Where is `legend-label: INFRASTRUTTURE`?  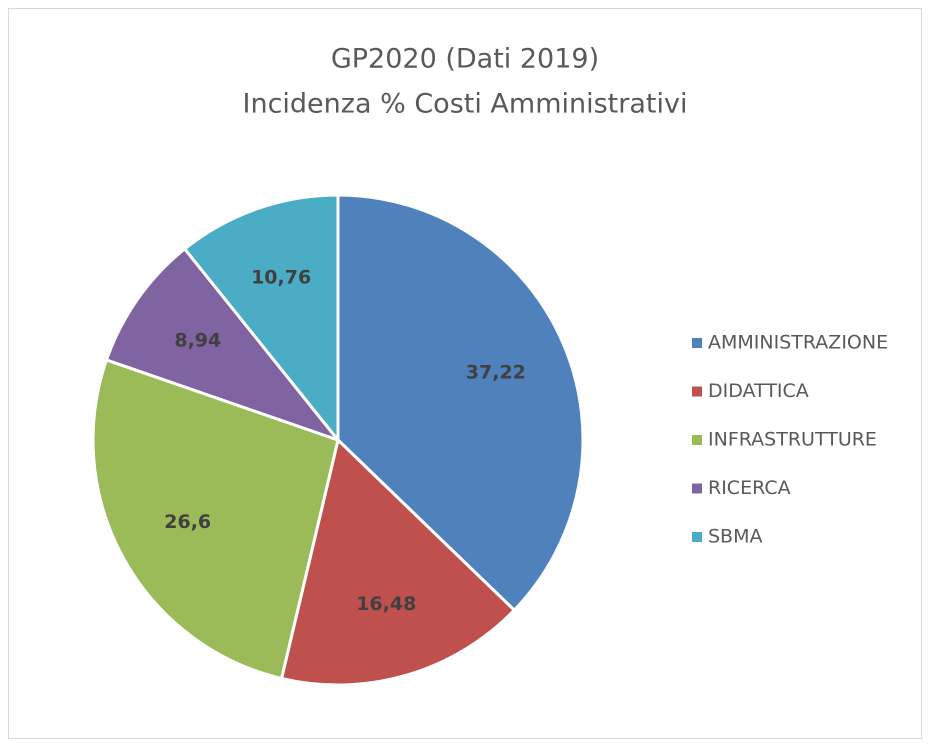 legend-label: INFRASTRUTTURE is located at coordinates (792, 440).